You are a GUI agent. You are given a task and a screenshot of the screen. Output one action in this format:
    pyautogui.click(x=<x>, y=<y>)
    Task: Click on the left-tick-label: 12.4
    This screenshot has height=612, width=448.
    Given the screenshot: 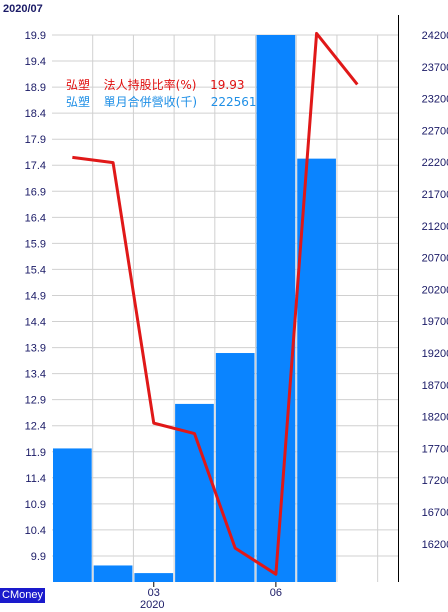 What is the action you would take?
    pyautogui.click(x=35, y=427)
    